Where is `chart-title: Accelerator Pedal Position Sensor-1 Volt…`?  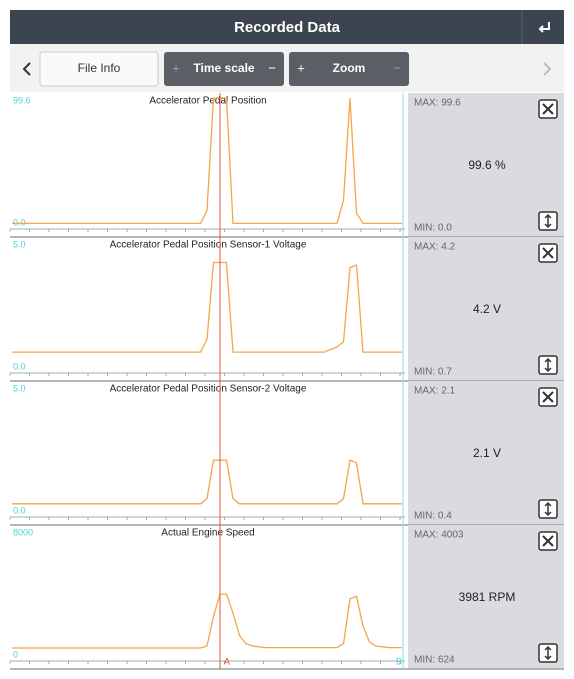 chart-title: Accelerator Pedal Position Sensor-1 Volt… is located at coordinates (208, 245).